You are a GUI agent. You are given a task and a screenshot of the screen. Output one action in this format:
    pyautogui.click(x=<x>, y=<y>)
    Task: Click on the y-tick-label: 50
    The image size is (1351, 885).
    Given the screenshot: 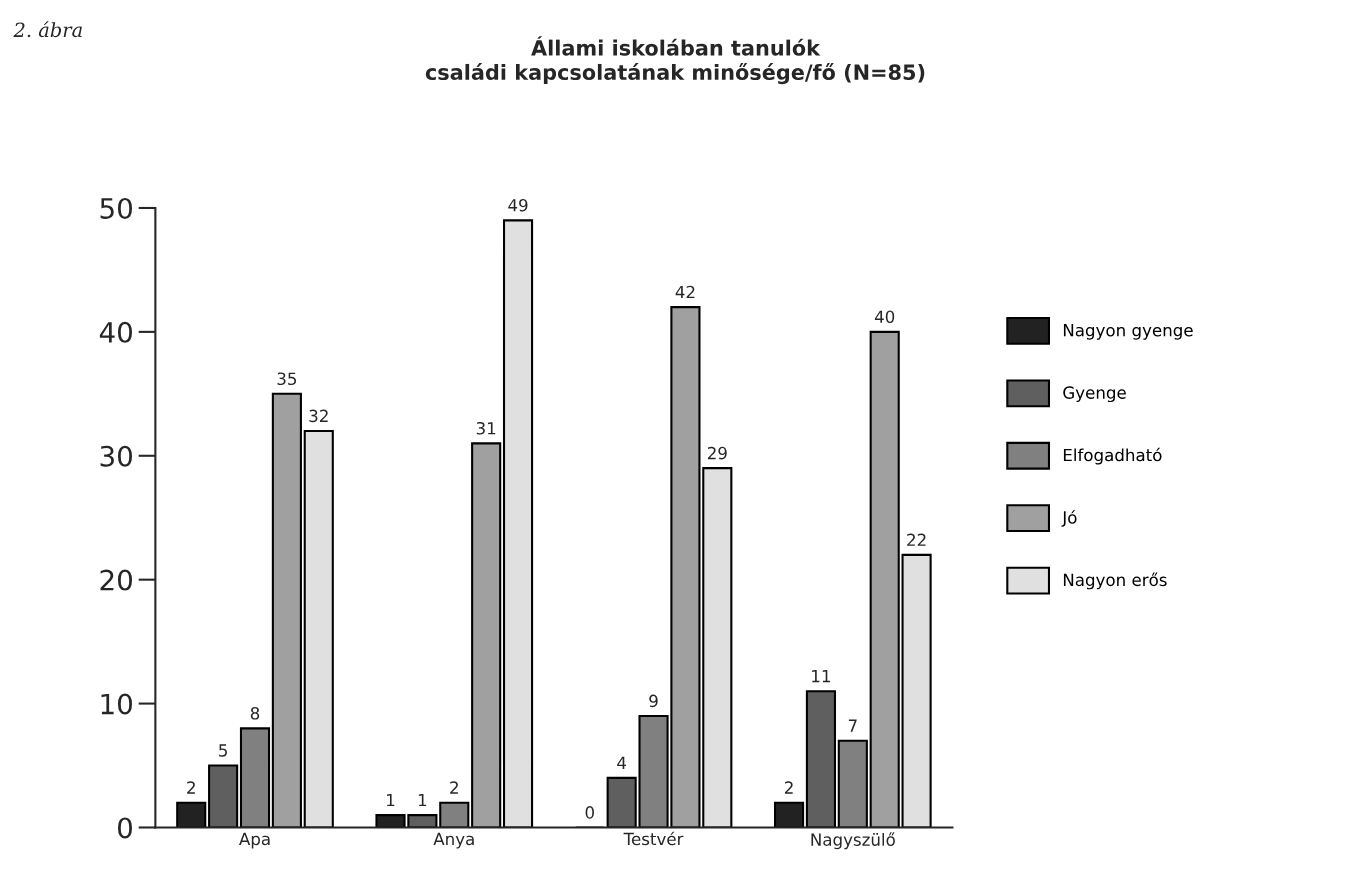 What is the action you would take?
    pyautogui.click(x=116, y=208)
    